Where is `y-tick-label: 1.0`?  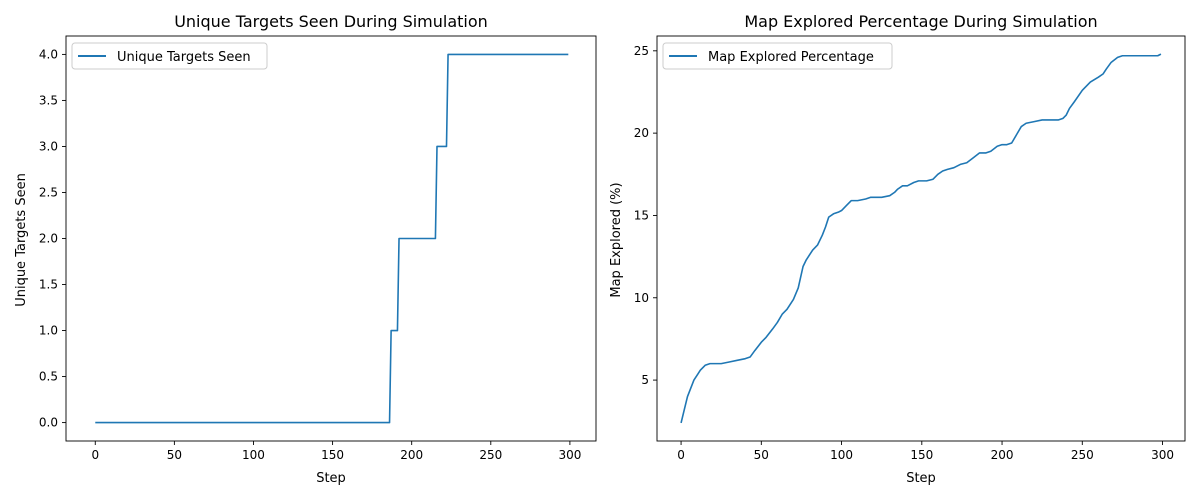
y-tick-label: 1.0 is located at coordinates (48, 331).